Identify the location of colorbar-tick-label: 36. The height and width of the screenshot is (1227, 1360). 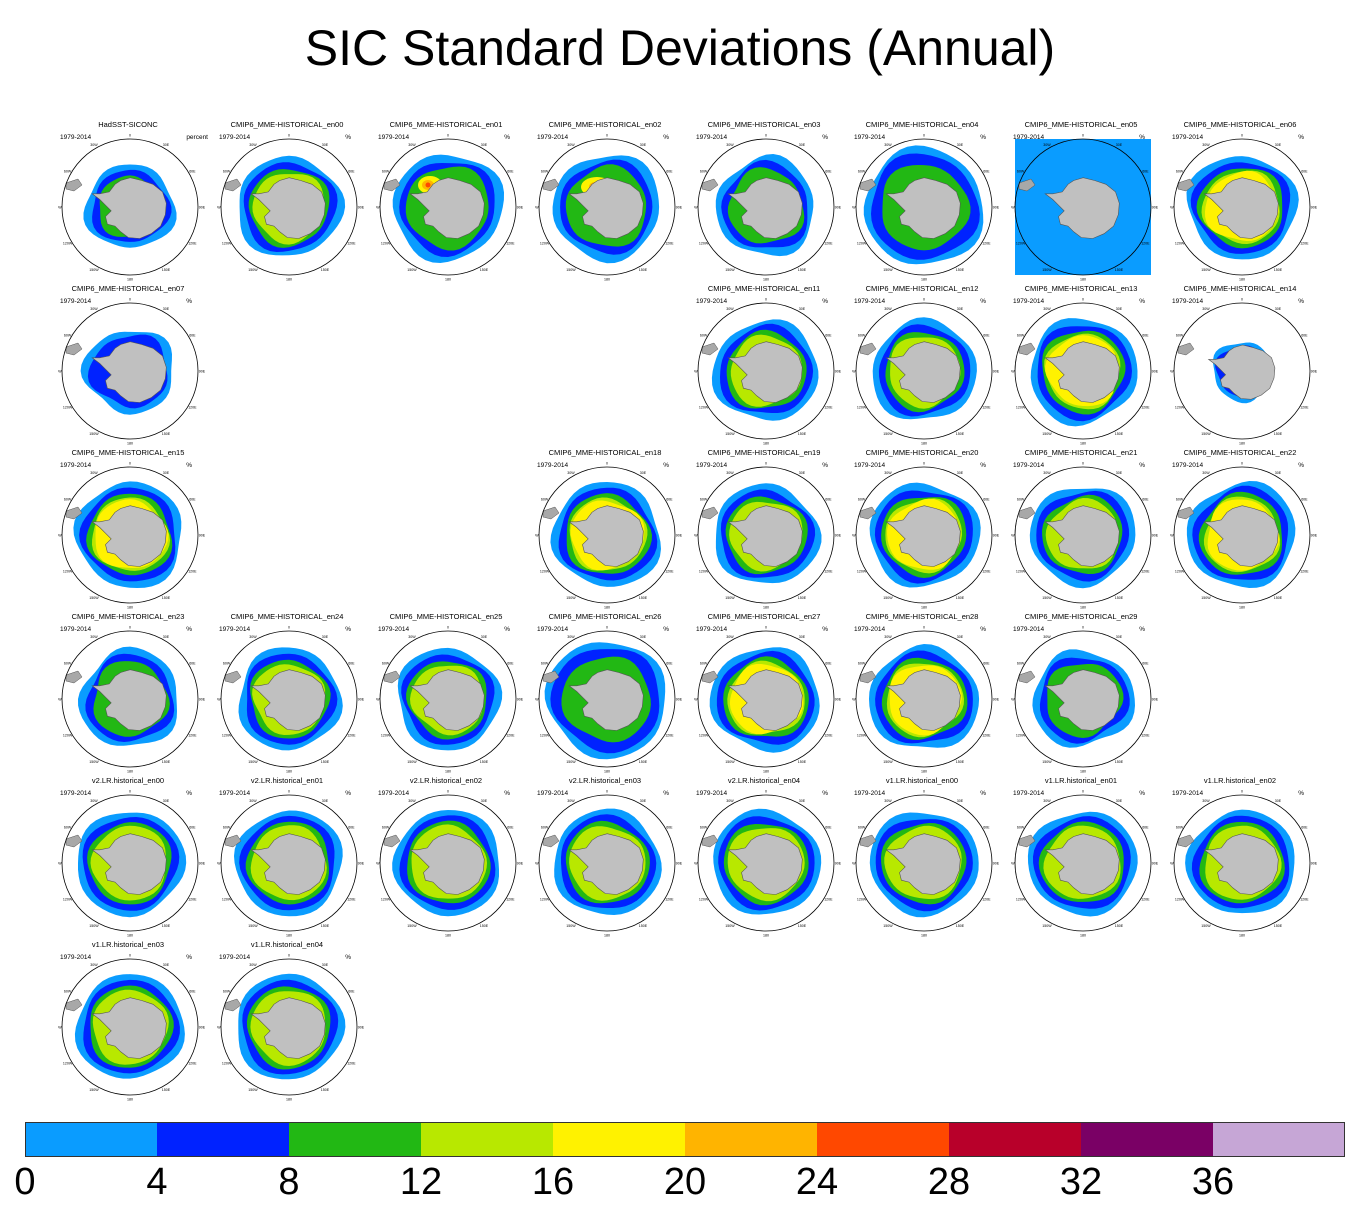
(1213, 1182).